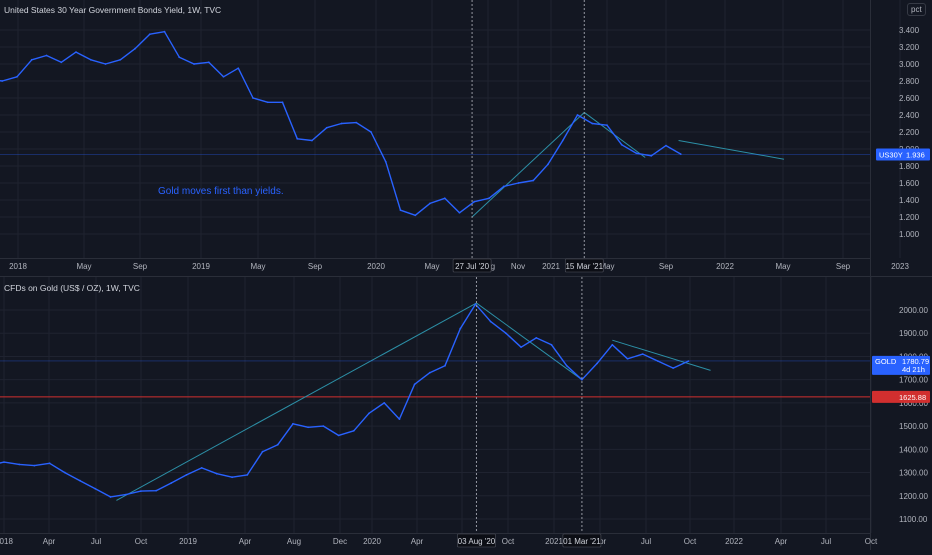 The image size is (932, 555). Describe the element at coordinates (900, 266) in the screenshot. I see `x-tick-label: 2023` at that location.